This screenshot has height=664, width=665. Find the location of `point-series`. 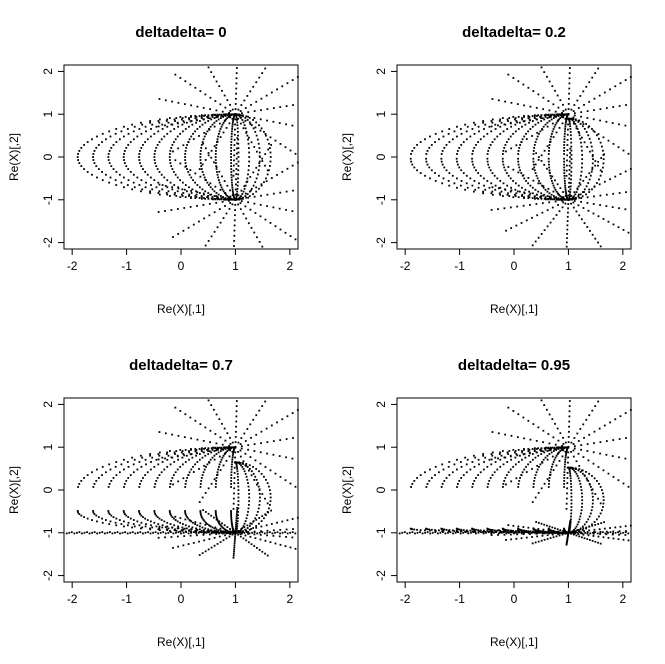

point-series is located at coordinates (515, 472).